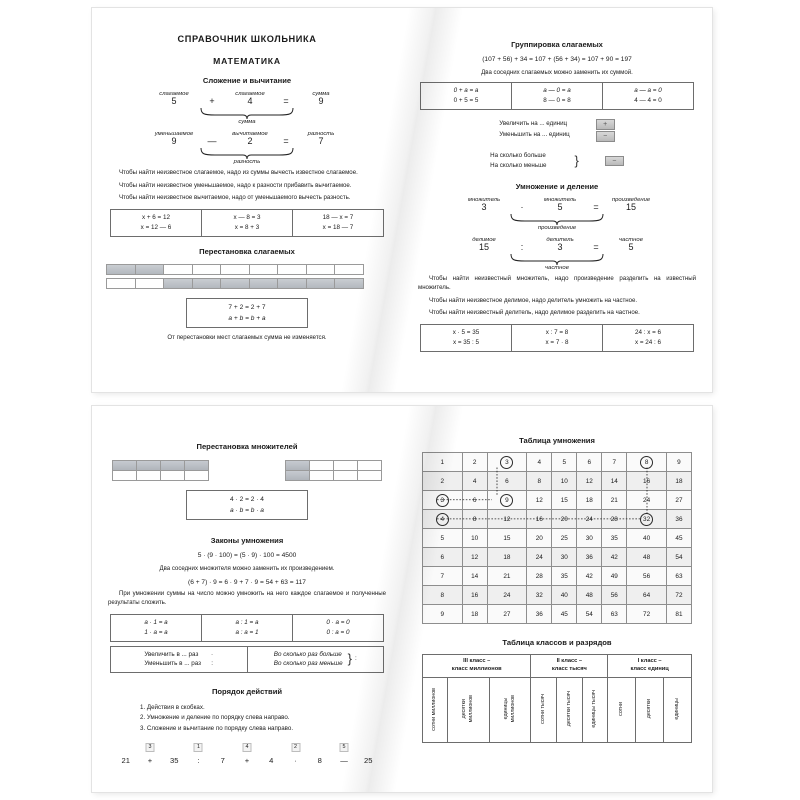 The width and height of the screenshot is (800, 800). Describe the element at coordinates (679, 576) in the screenshot. I see `multiplication-table-cell: 63` at that location.